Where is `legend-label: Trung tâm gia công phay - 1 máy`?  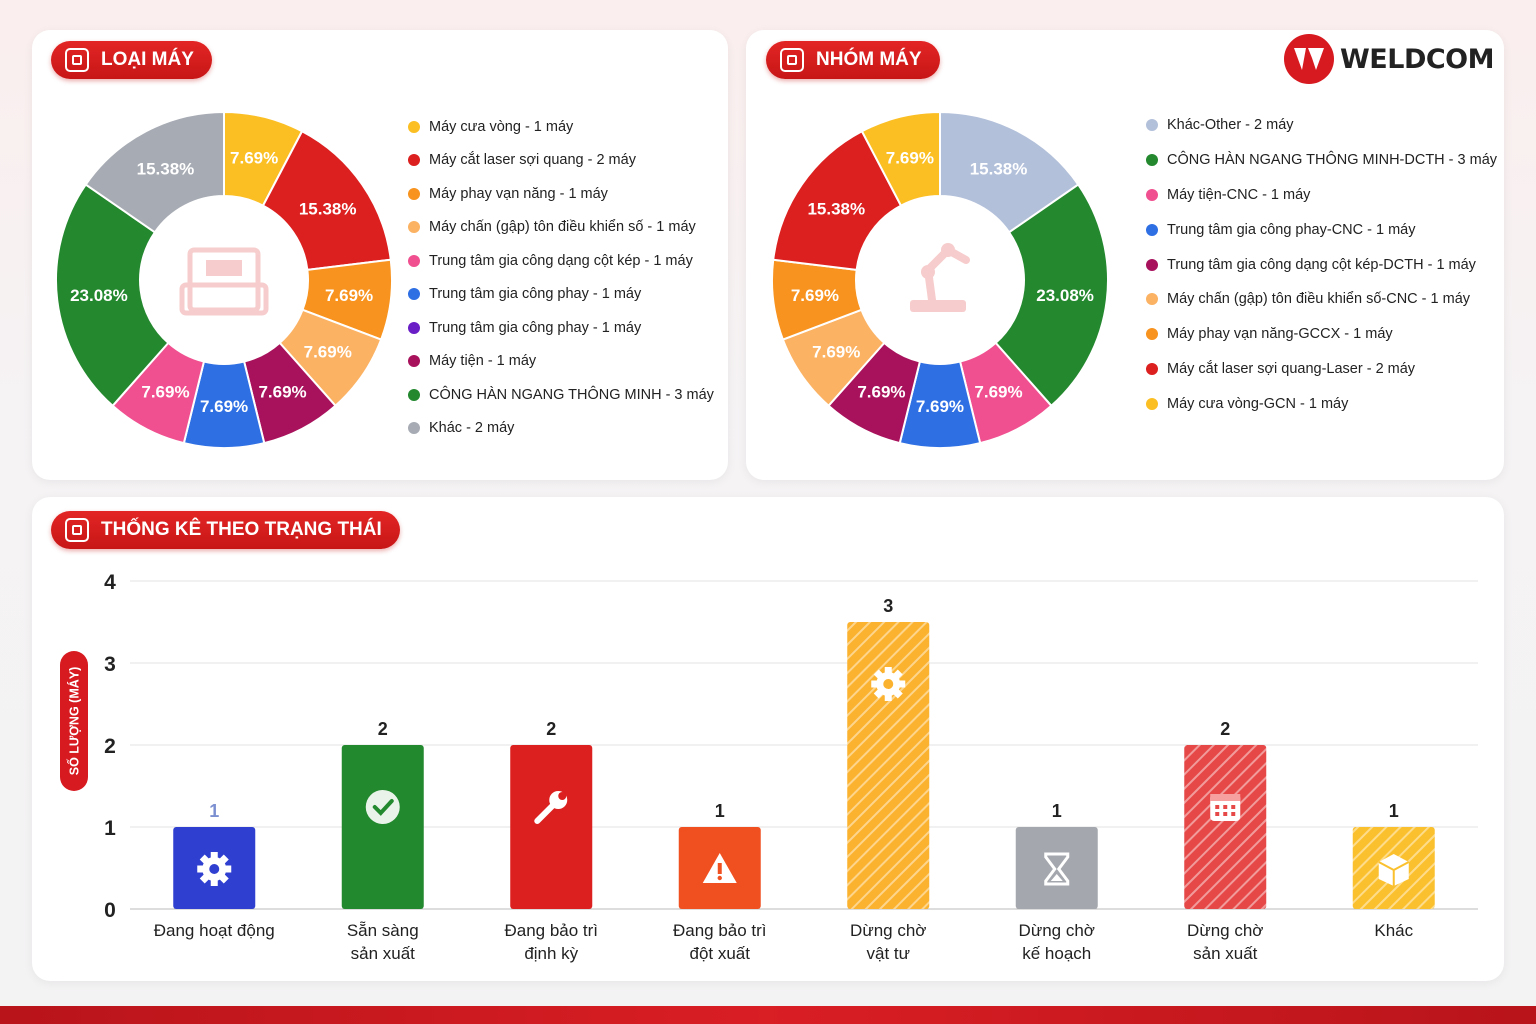
legend-label: Trung tâm gia công phay - 1 máy is located at coordinates (535, 327).